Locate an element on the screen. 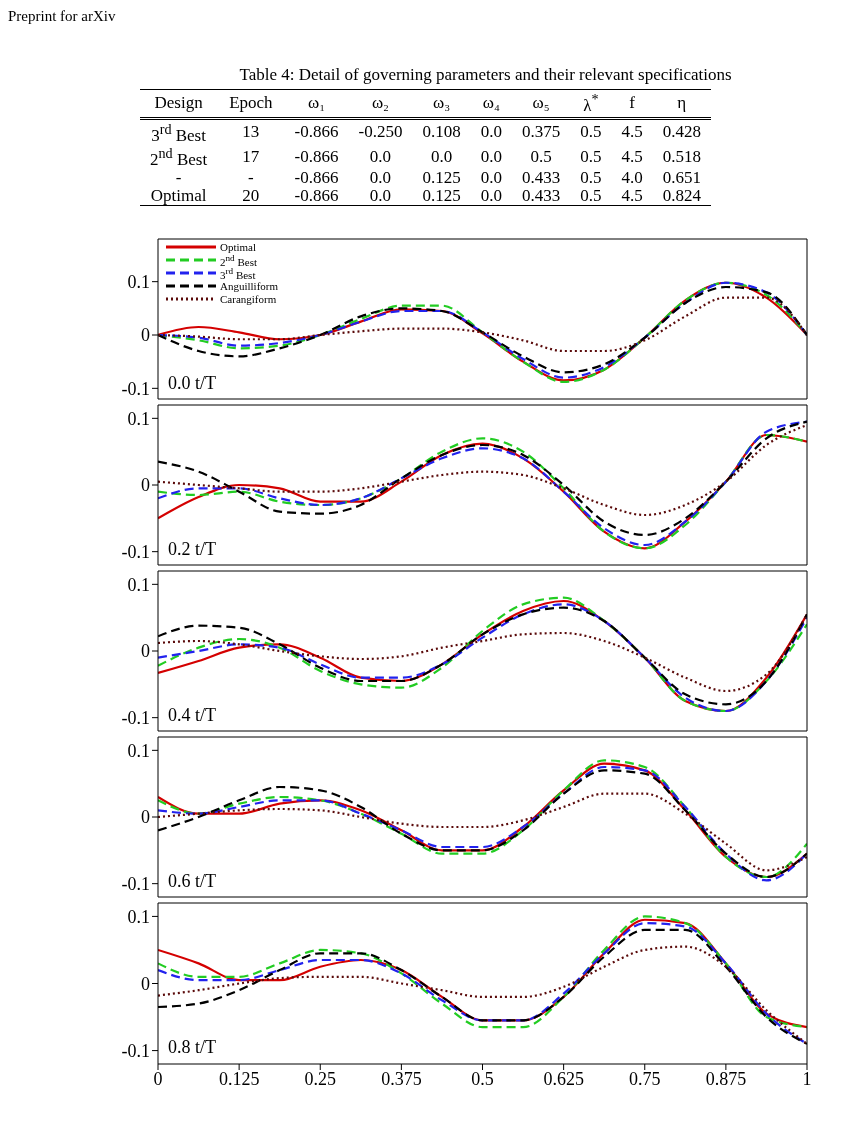  legend-label: Anguilliform is located at coordinates (249, 286).